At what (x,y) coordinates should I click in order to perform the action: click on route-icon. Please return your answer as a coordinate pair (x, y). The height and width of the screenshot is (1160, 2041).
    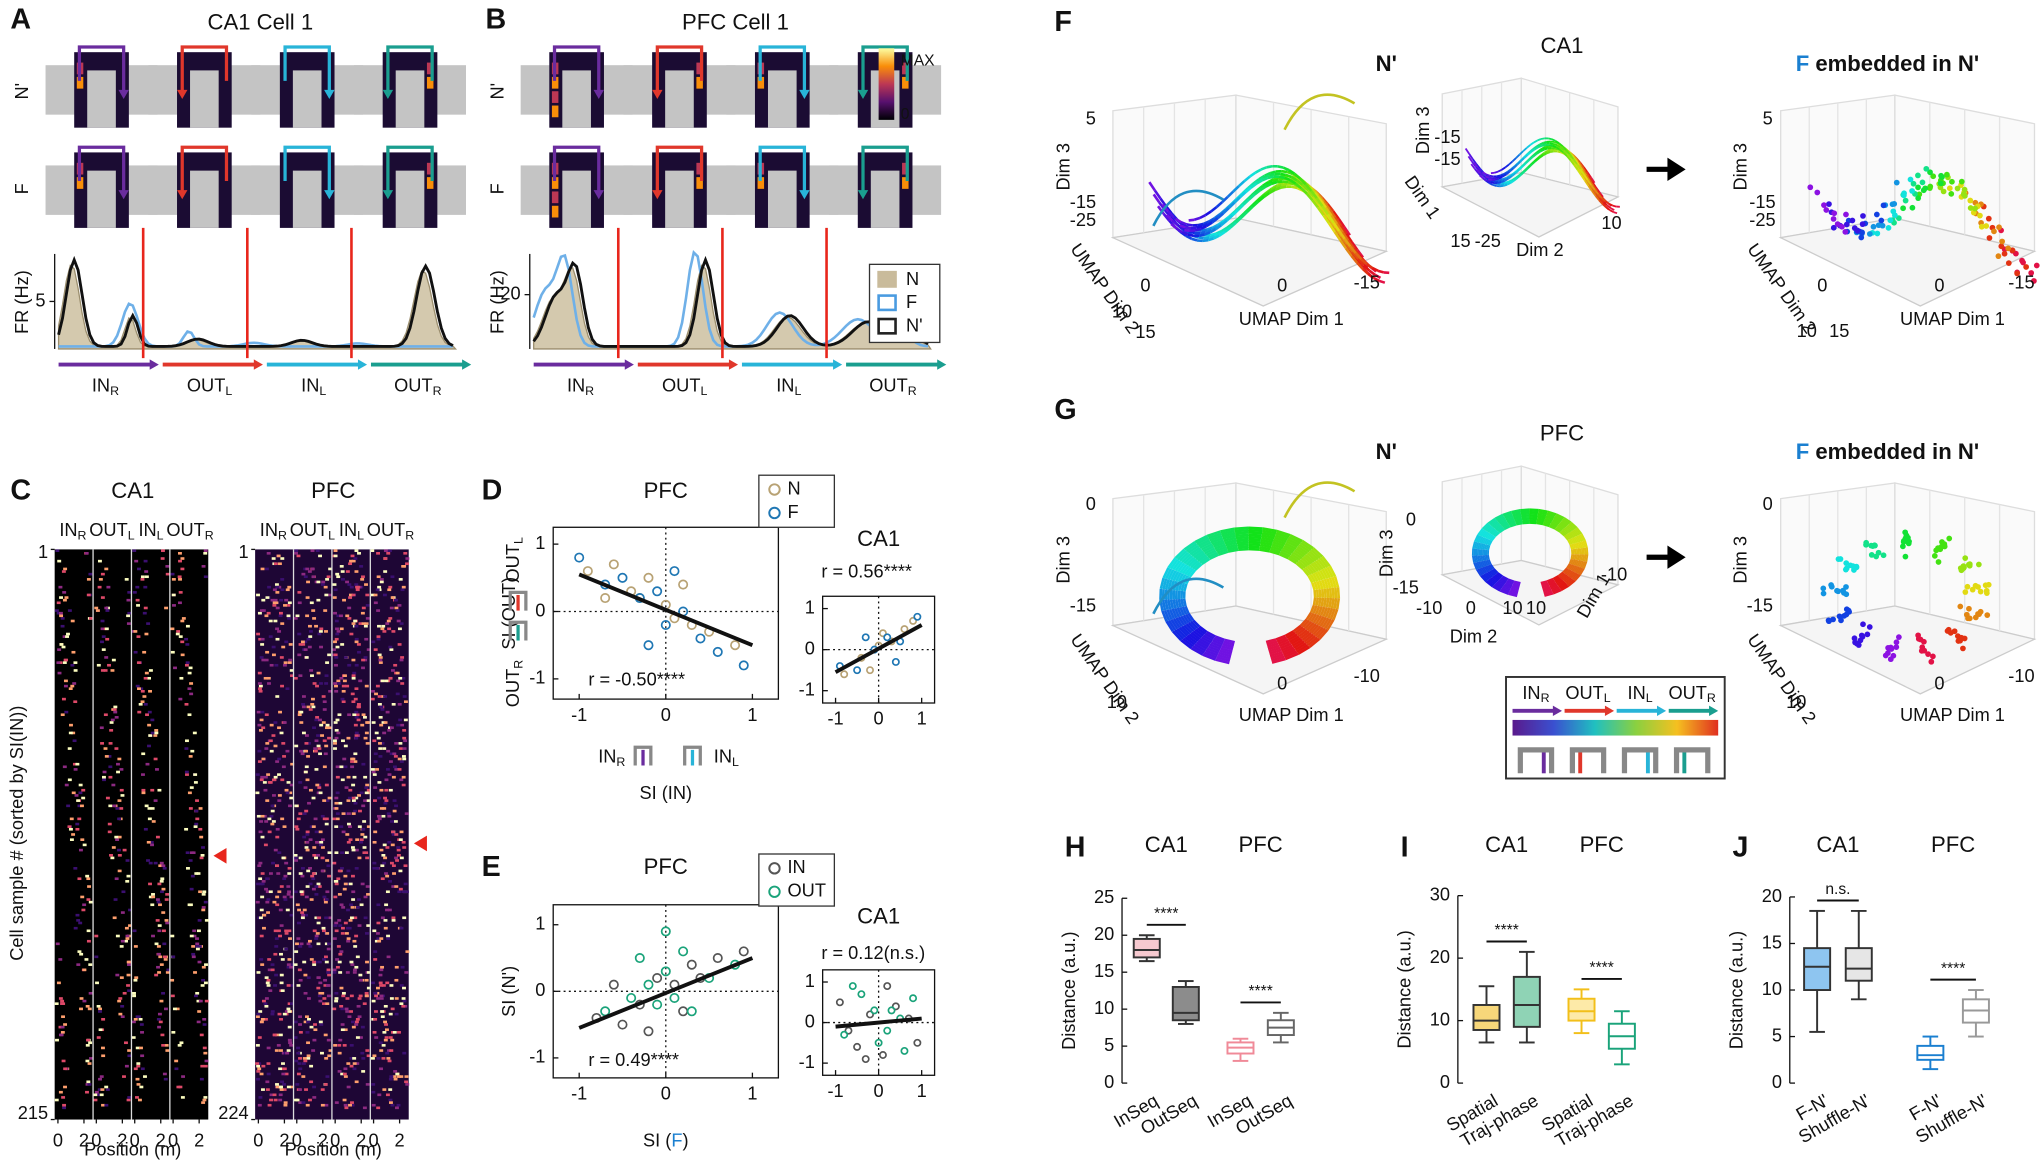
    Looking at the image, I should click on (1588, 760).